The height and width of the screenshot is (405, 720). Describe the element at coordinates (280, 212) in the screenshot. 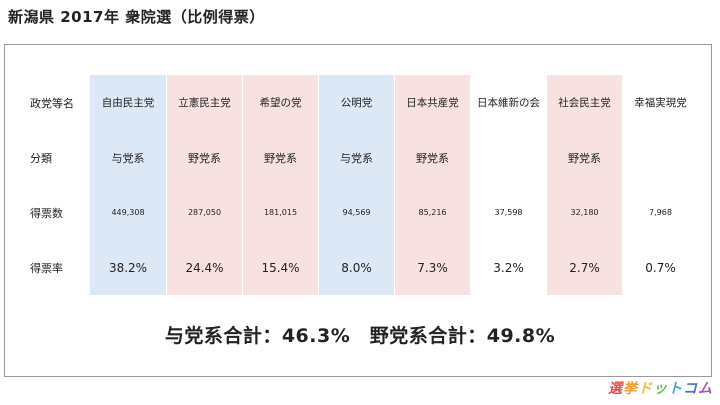

I see `votes-cell: 181,015` at that location.